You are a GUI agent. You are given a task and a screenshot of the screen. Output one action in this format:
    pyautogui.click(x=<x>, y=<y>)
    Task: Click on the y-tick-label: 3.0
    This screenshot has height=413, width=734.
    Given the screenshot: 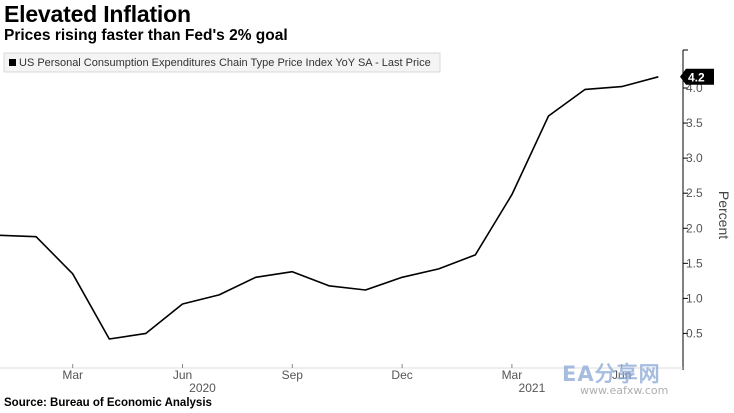 What is the action you would take?
    pyautogui.click(x=694, y=158)
    